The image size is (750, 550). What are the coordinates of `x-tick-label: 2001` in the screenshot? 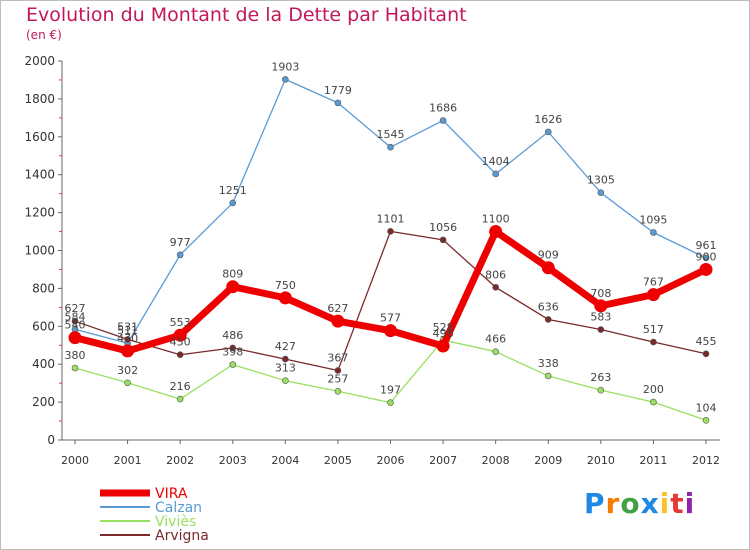 It's located at (128, 460).